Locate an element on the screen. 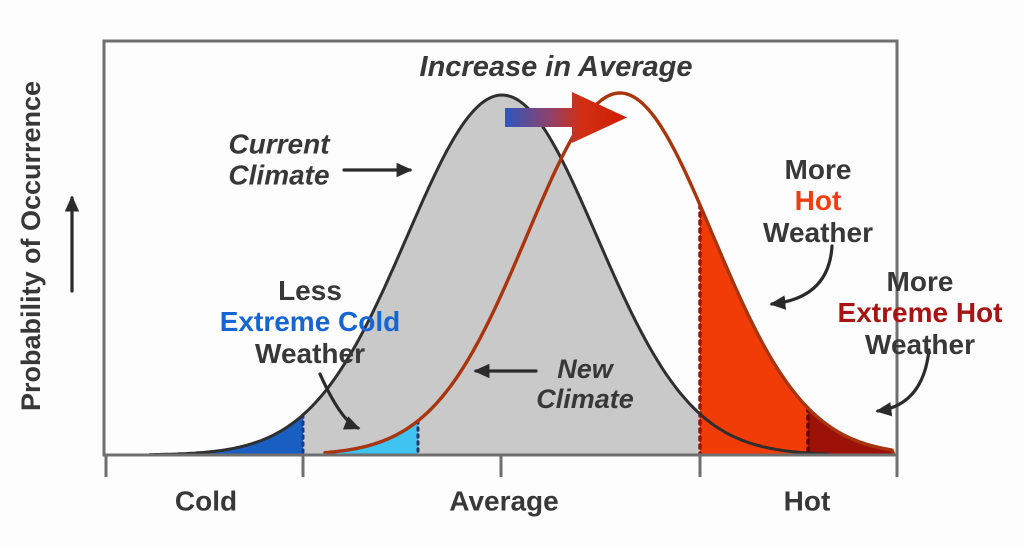 The image size is (1024, 548). x-axis-ticks is located at coordinates (501, 466).